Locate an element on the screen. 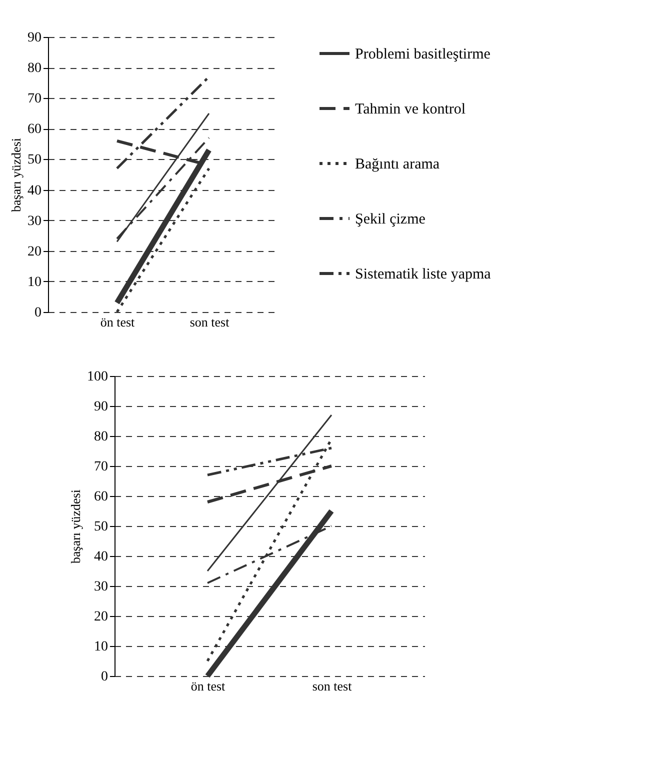 Image resolution: width=672 pixels, height=771 pixels. legend-label: Problemi basitleştirme is located at coordinates (423, 54).